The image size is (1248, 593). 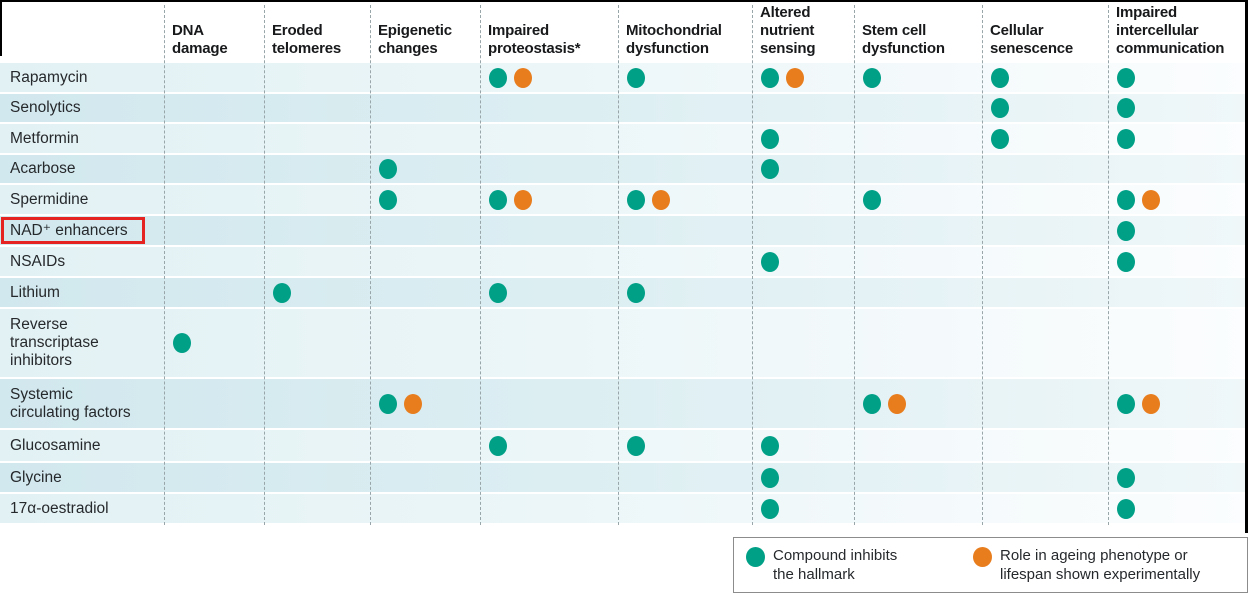 What do you see at coordinates (82, 31) in the screenshot?
I see `corner-cell` at bounding box center [82, 31].